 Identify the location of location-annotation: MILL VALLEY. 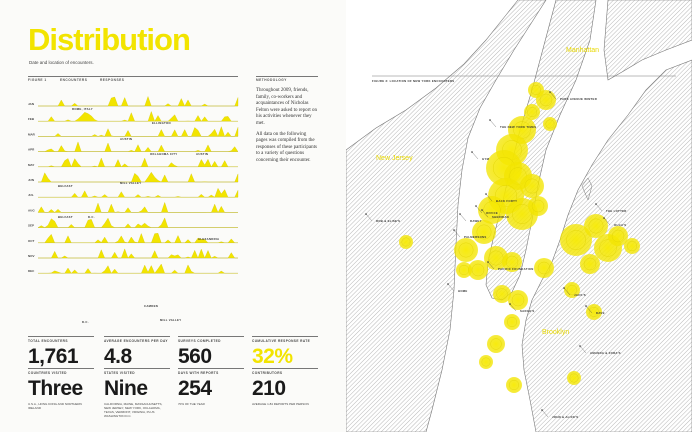
(170, 320).